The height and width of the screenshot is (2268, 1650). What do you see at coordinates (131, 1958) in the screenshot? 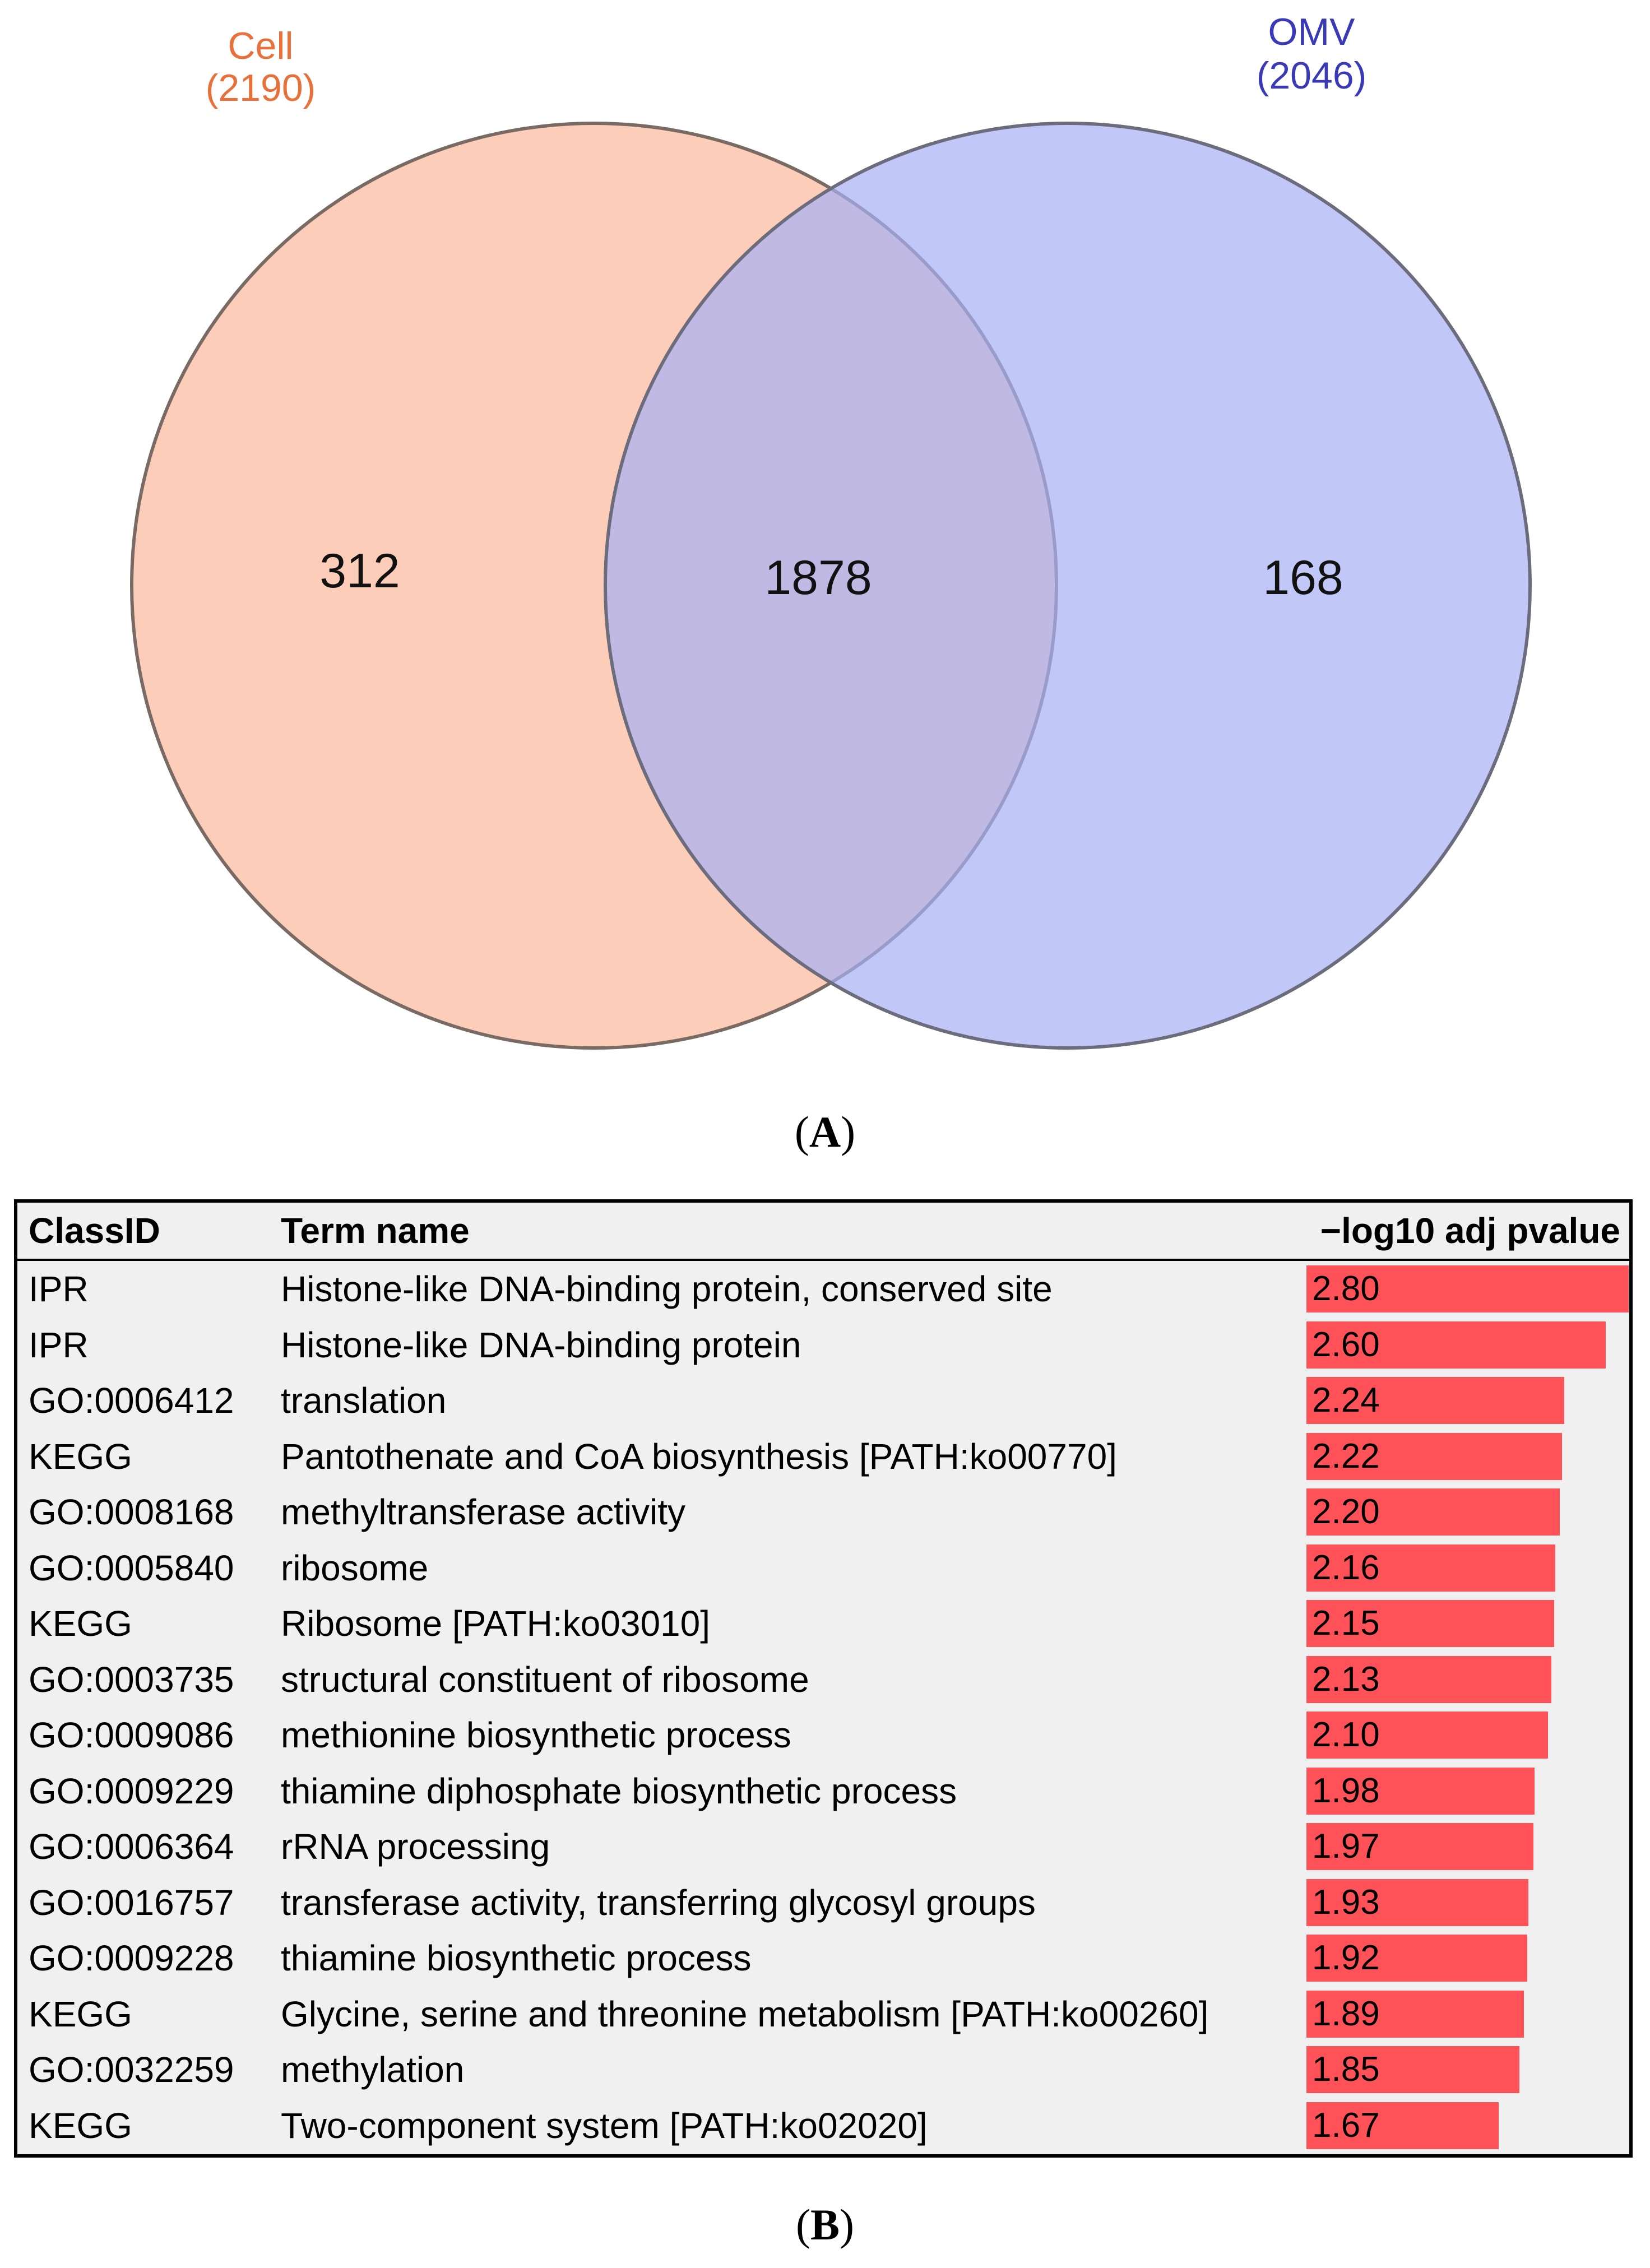
I see `class-id-cell: GO:0009228` at bounding box center [131, 1958].